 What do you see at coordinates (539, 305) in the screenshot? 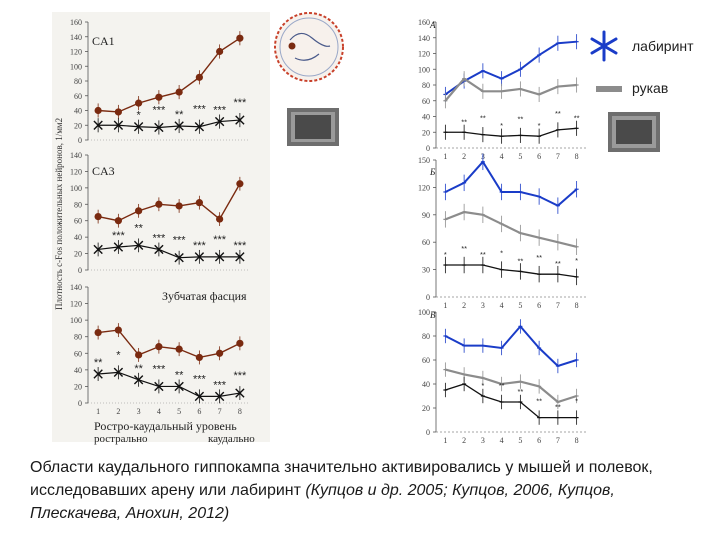
I see `x-tick-label: 6` at bounding box center [539, 305].